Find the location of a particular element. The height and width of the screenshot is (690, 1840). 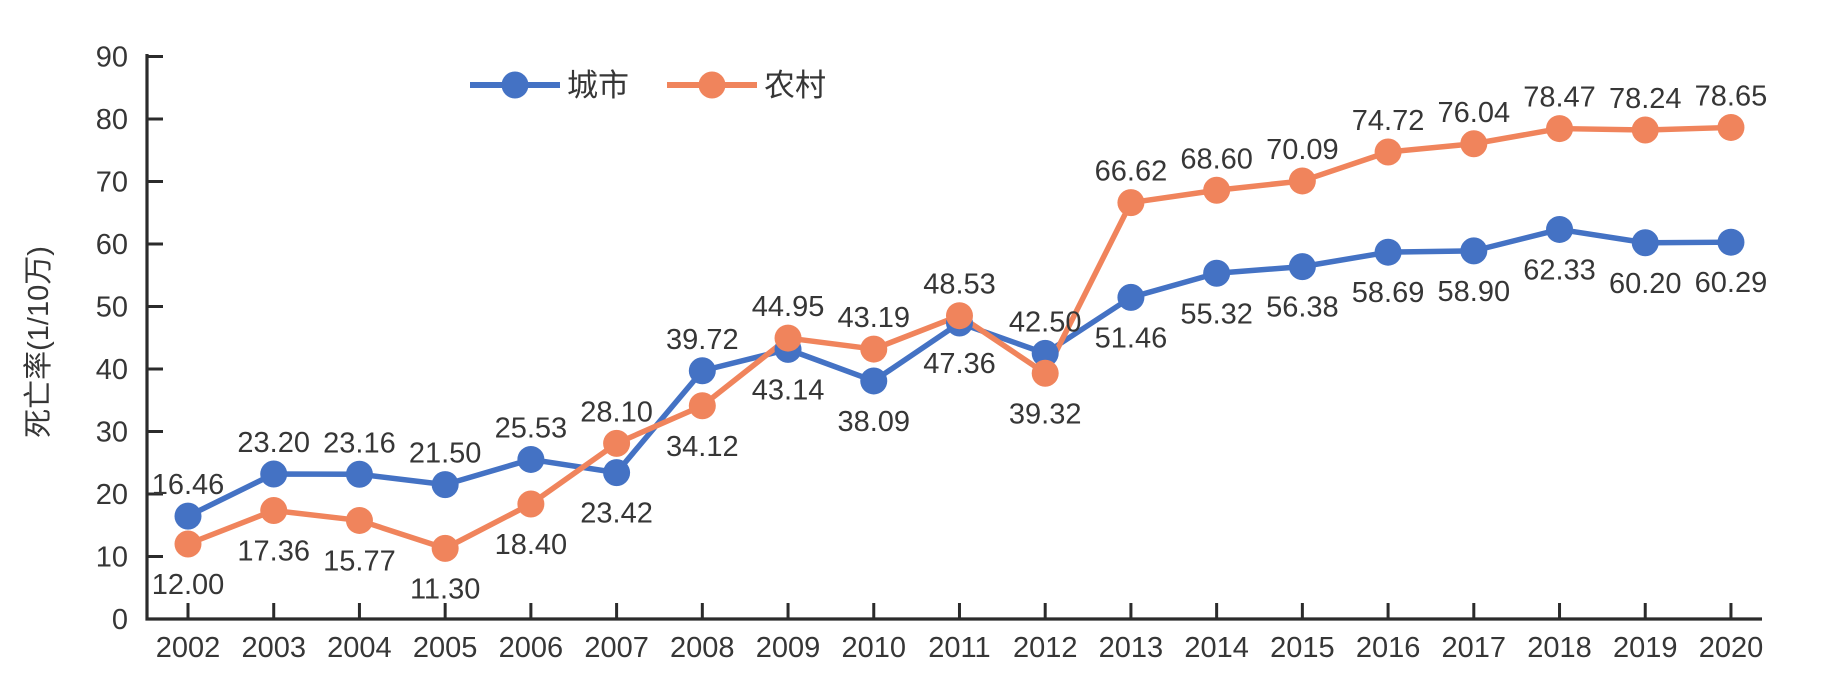

rural-data-label: 18.40 is located at coordinates (531, 545).